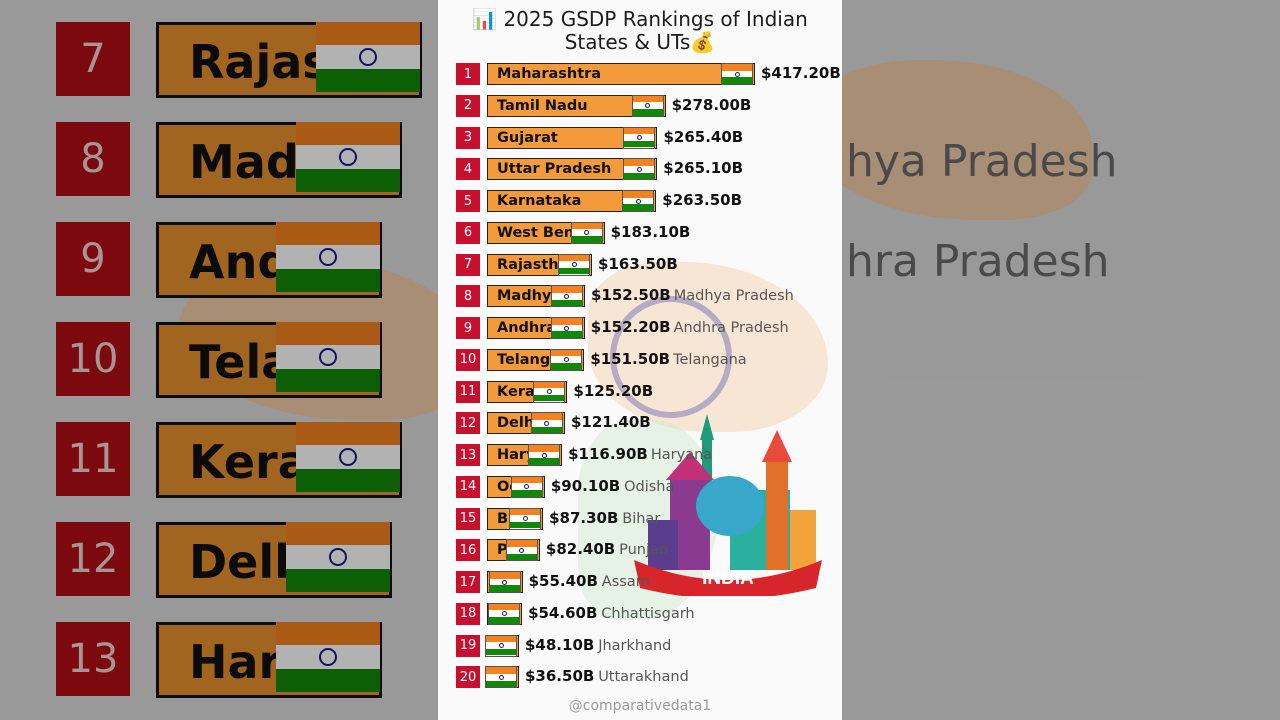 Image resolution: width=1280 pixels, height=720 pixels. What do you see at coordinates (710, 359) in the screenshot?
I see `state-name-label: Telangana` at bounding box center [710, 359].